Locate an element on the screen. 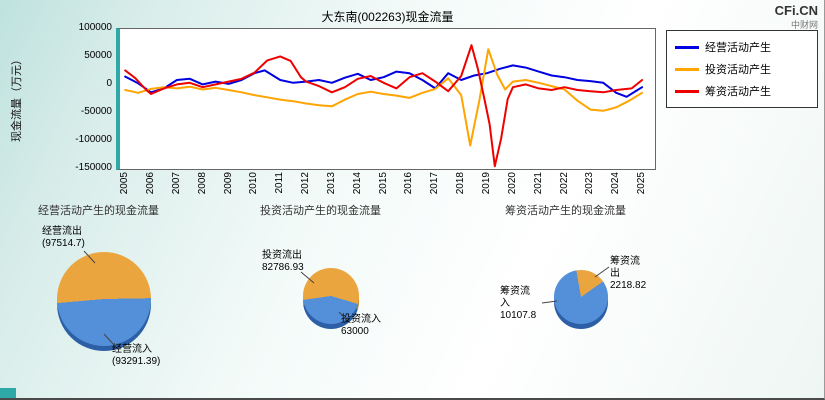 The image size is (825, 400). legend-item-investing: 投资活动产生 is located at coordinates (742, 69).